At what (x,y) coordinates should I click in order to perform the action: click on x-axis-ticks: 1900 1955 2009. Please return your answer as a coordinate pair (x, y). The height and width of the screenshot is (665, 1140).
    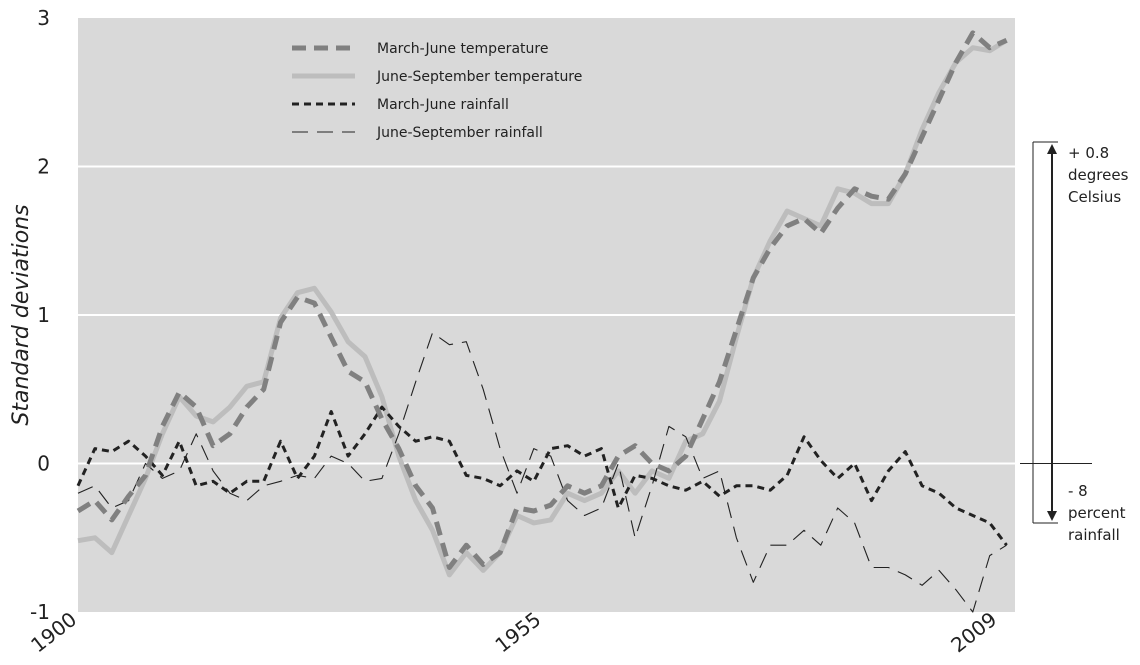
    Looking at the image, I should click on (513, 632).